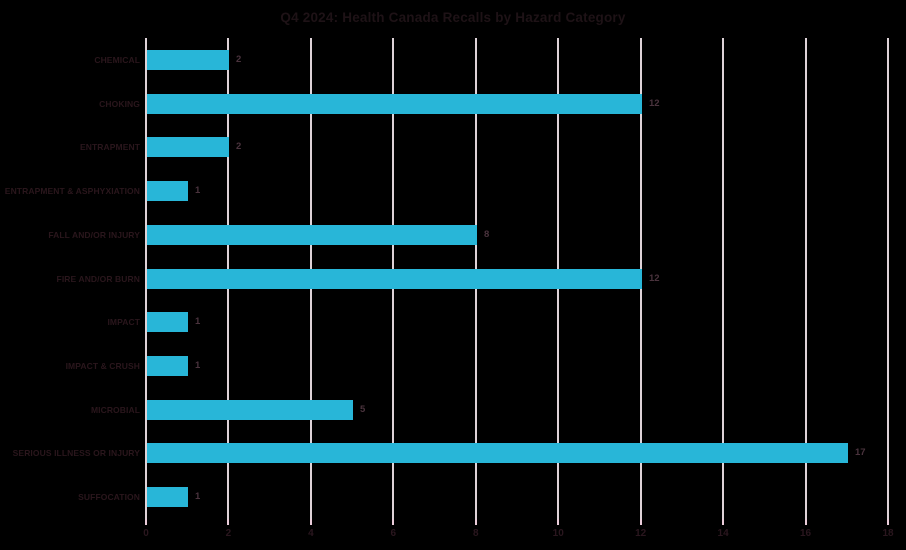  I want to click on category-label: ENTRAPMENT & ASPHYXIATION, so click(72, 191).